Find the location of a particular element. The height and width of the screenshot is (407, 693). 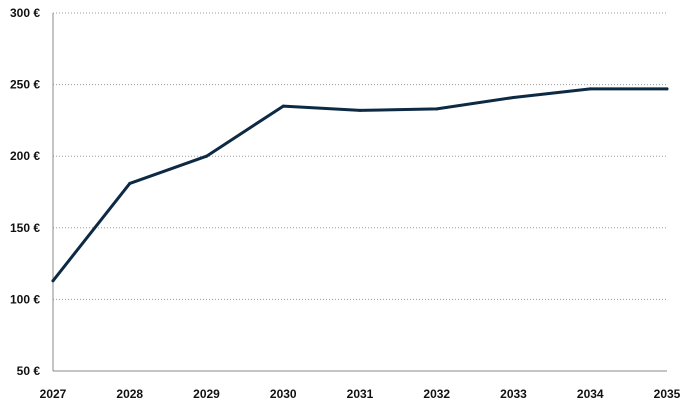

data-point-2033 is located at coordinates (513, 97).